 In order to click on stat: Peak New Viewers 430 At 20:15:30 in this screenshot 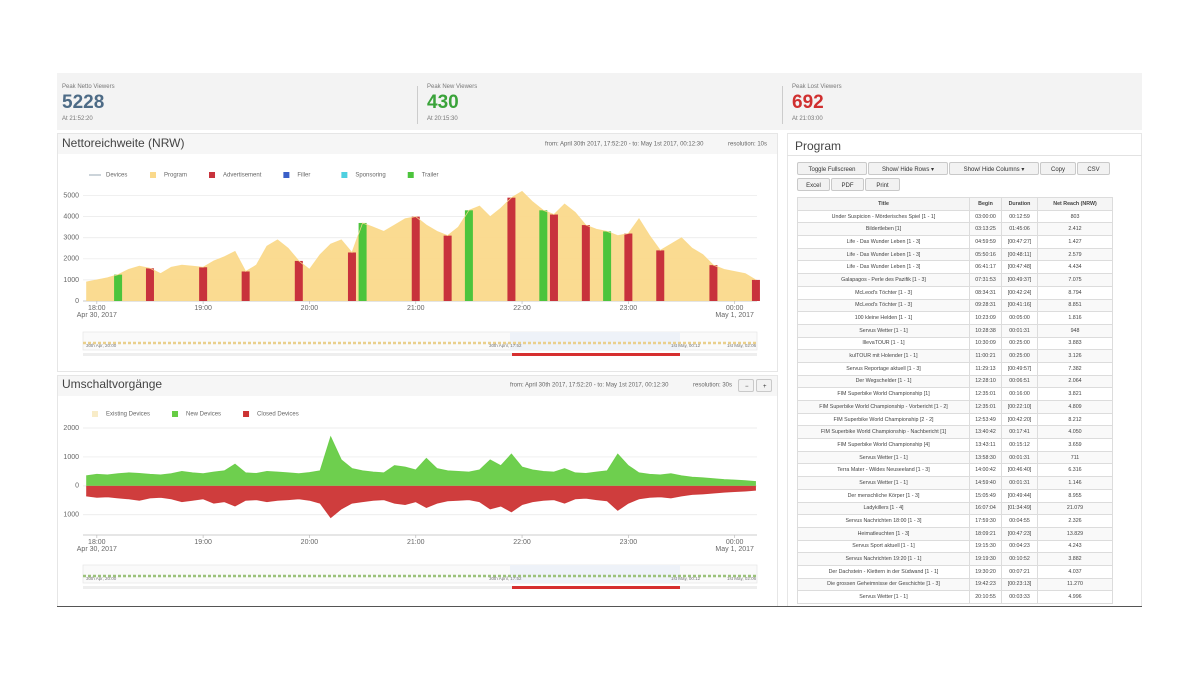, I will do `click(593, 103)`.